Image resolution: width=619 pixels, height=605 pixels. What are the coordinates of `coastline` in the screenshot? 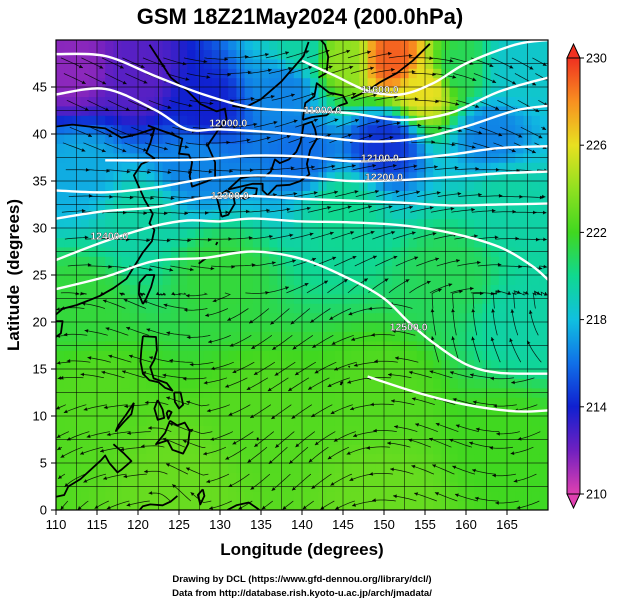 It's located at (125, 417).